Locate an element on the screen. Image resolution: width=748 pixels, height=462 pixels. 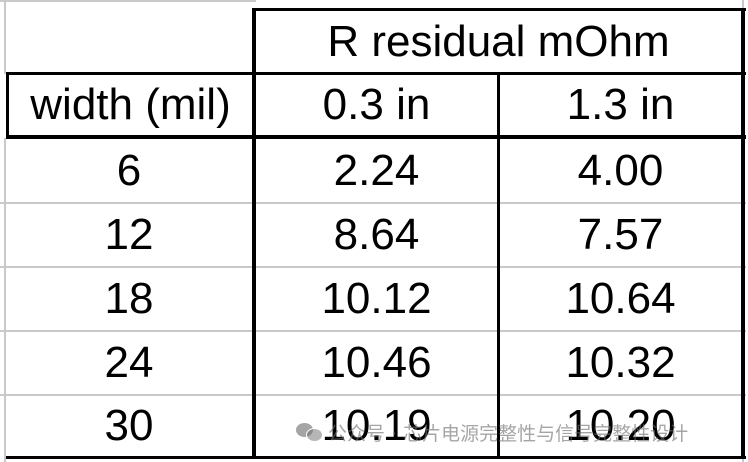
table-cell-width: 24 is located at coordinates (129, 362).